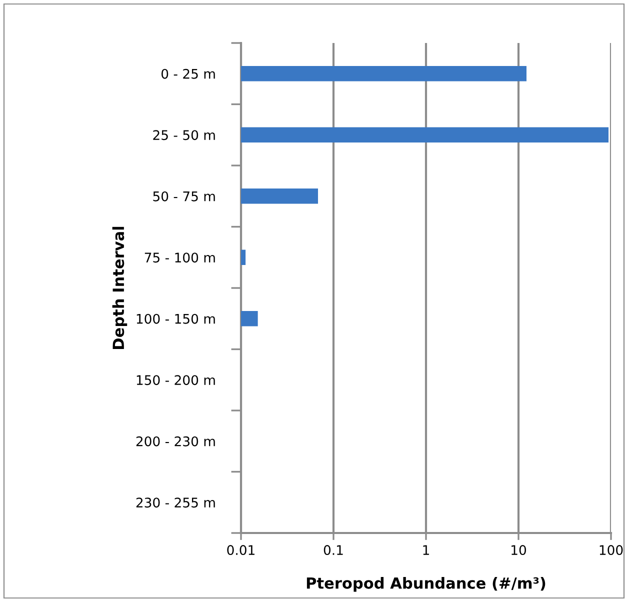 This screenshot has width=628, height=602. What do you see at coordinates (240, 550) in the screenshot?
I see `x-tick-label: 0.01` at bounding box center [240, 550].